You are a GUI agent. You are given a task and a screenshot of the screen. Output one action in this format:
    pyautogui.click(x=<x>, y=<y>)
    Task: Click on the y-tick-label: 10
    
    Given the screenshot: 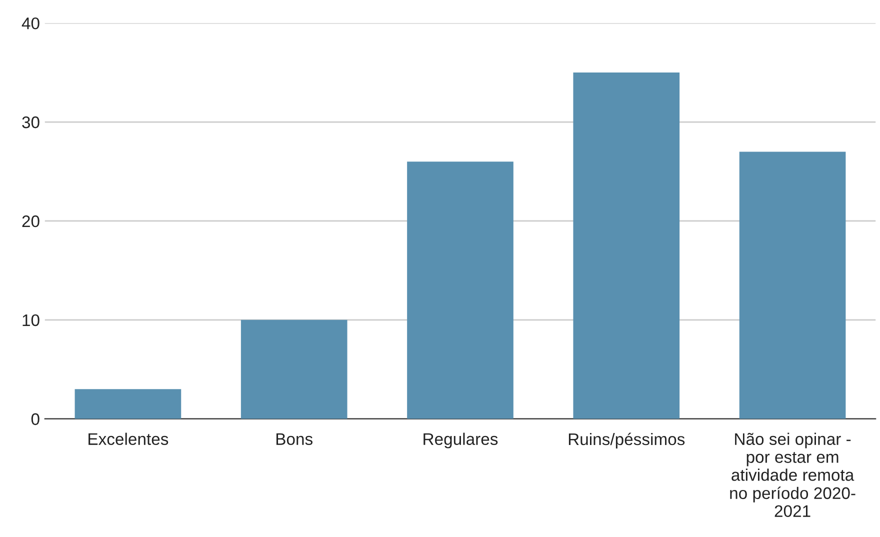 What is the action you would take?
    pyautogui.click(x=31, y=320)
    